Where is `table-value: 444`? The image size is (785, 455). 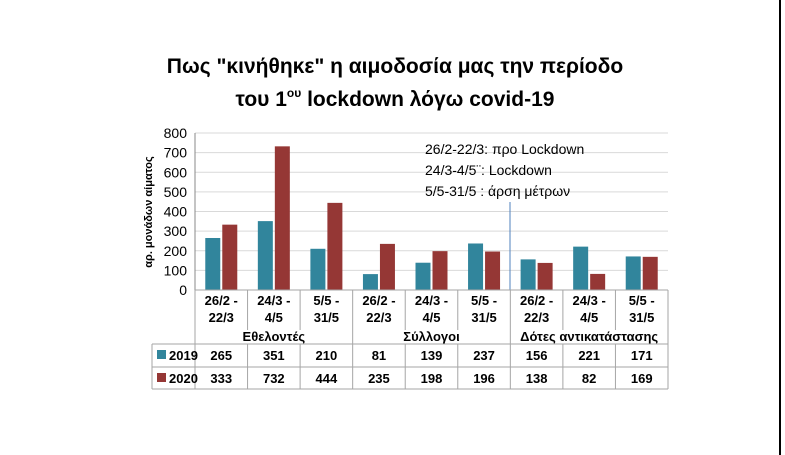 table-value: 444 is located at coordinates (327, 378).